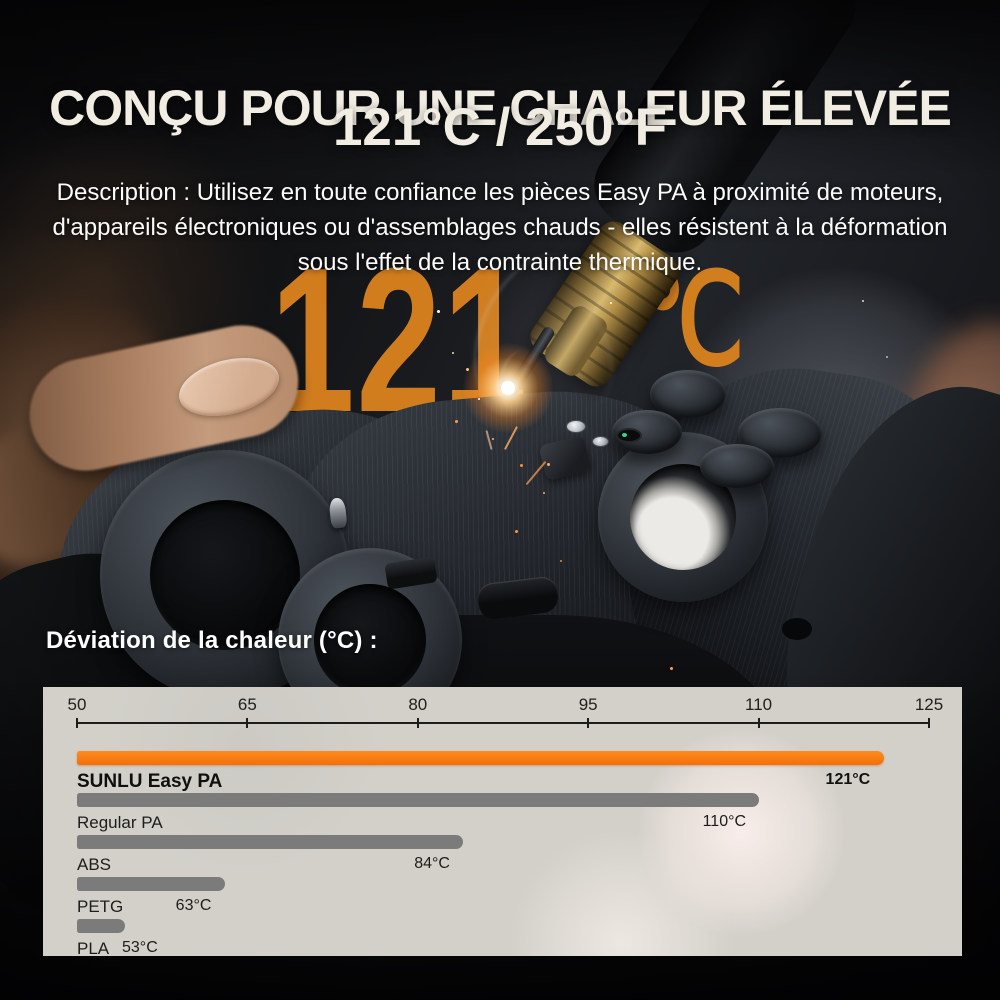  Describe the element at coordinates (508, 388) in the screenshot. I see `spark-core` at that location.